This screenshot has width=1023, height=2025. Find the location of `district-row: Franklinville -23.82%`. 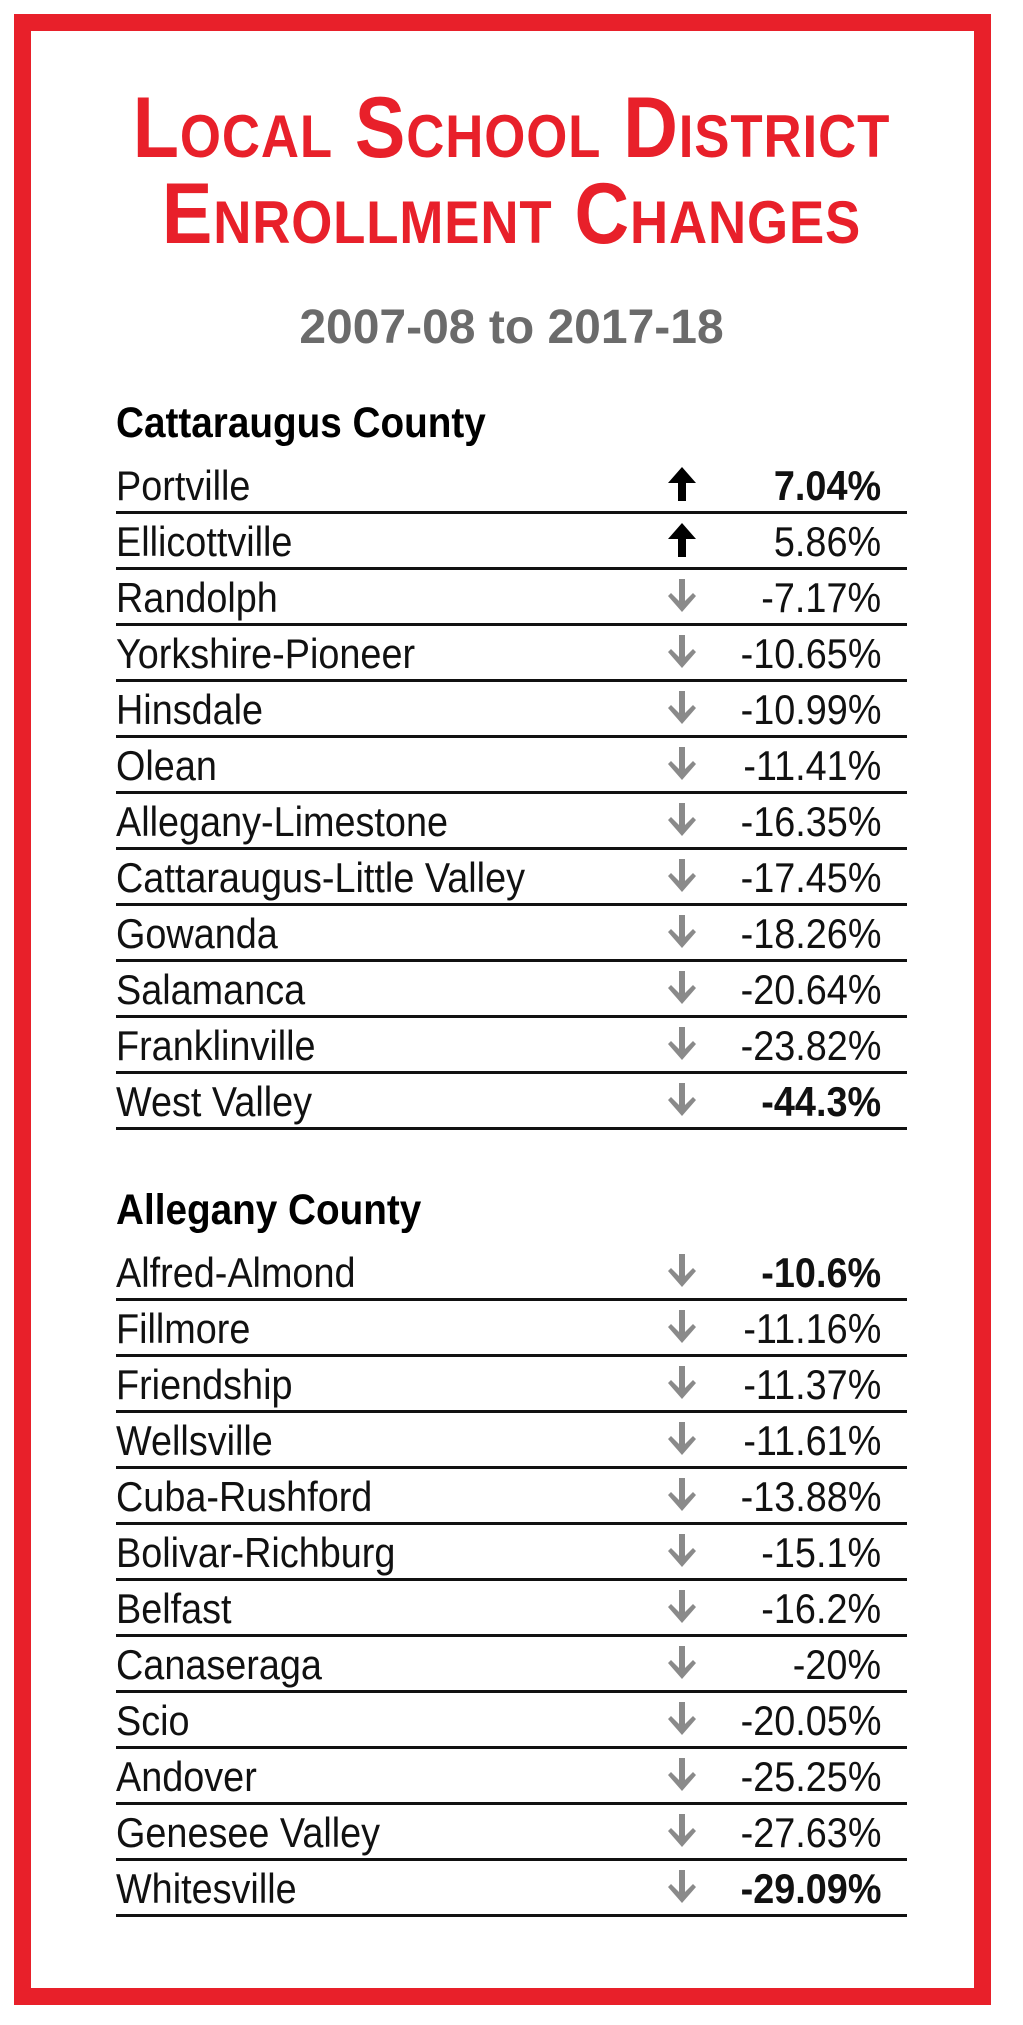

district-row: Franklinville -23.82% is located at coordinates (511, 1046).